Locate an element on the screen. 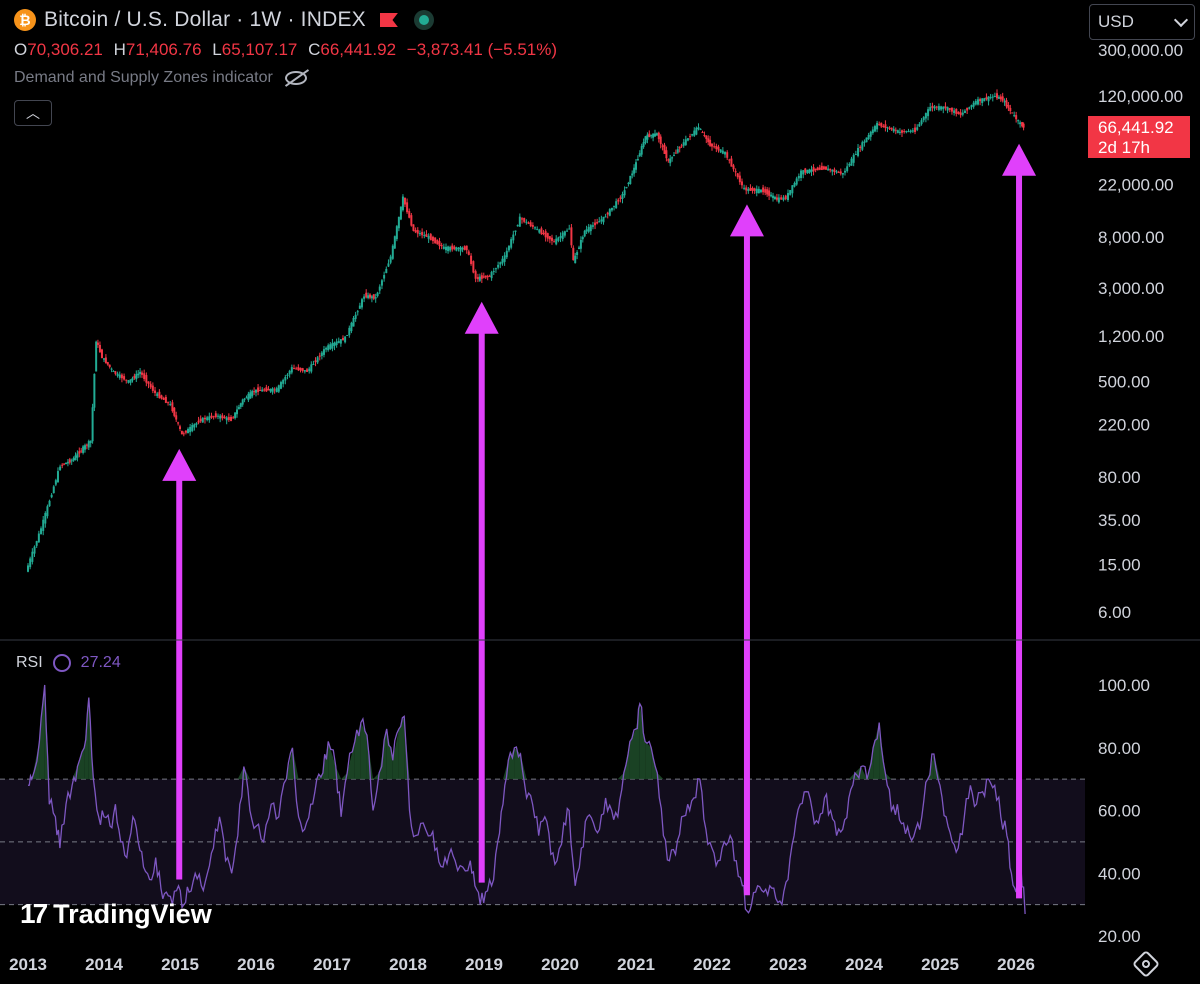  market-status-icon is located at coordinates (423, 20).